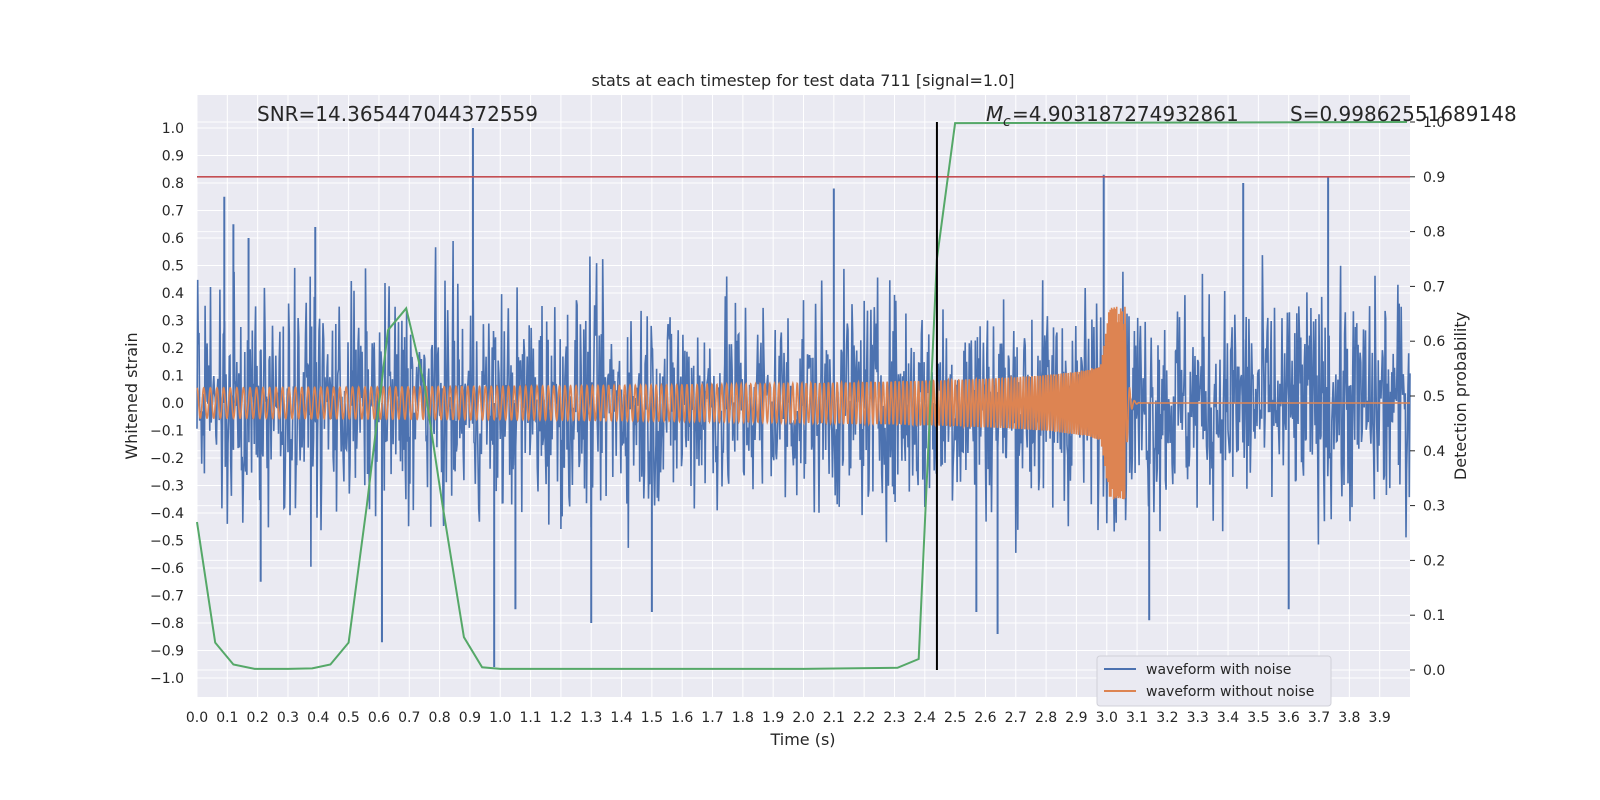 The image size is (1600, 800). What do you see at coordinates (288, 718) in the screenshot?
I see `x-tick-label: 0.3` at bounding box center [288, 718].